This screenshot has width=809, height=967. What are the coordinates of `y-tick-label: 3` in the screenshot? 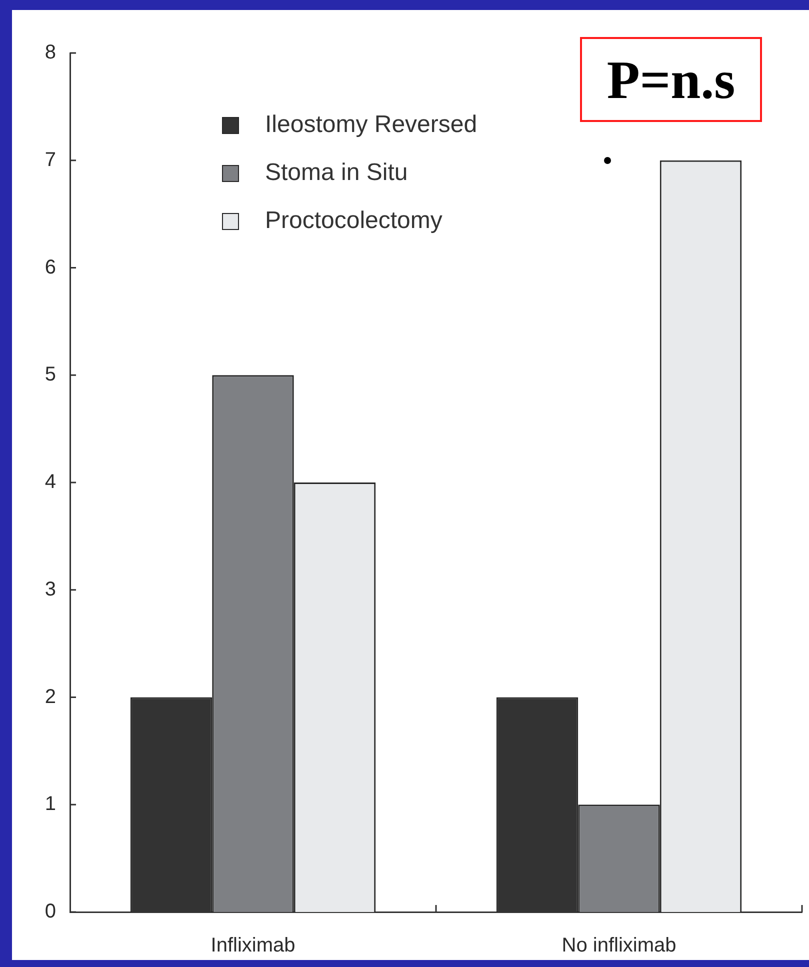 It's located at (50, 589).